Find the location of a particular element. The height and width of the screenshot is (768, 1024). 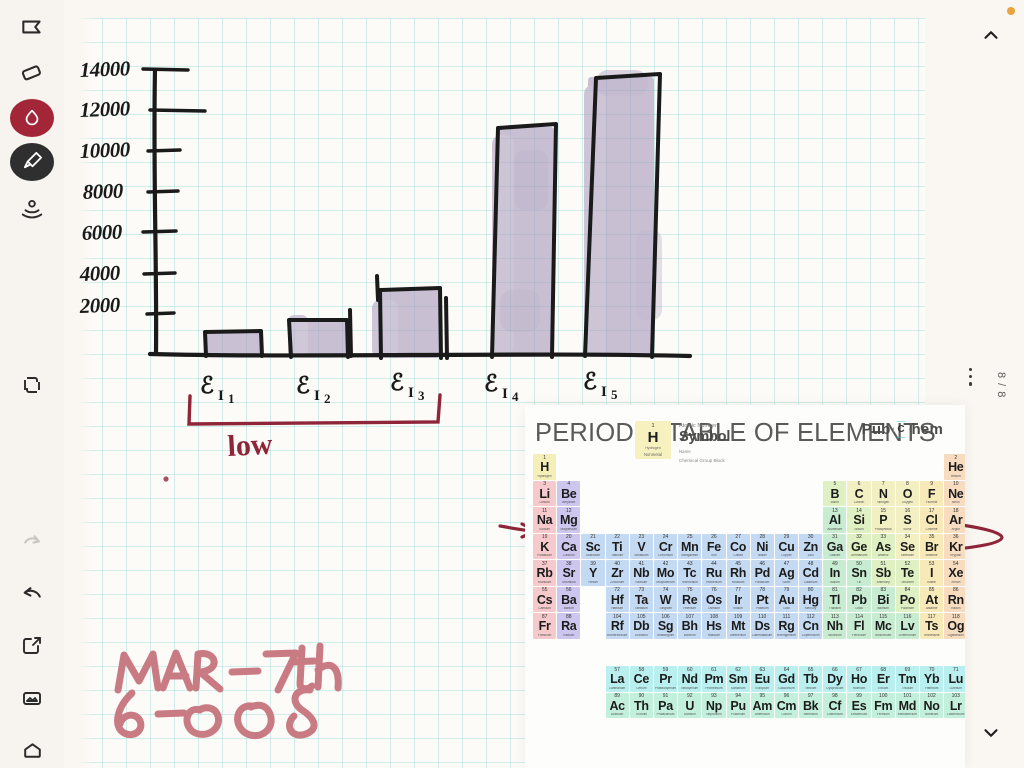

undo-icon is located at coordinates (32, 594).